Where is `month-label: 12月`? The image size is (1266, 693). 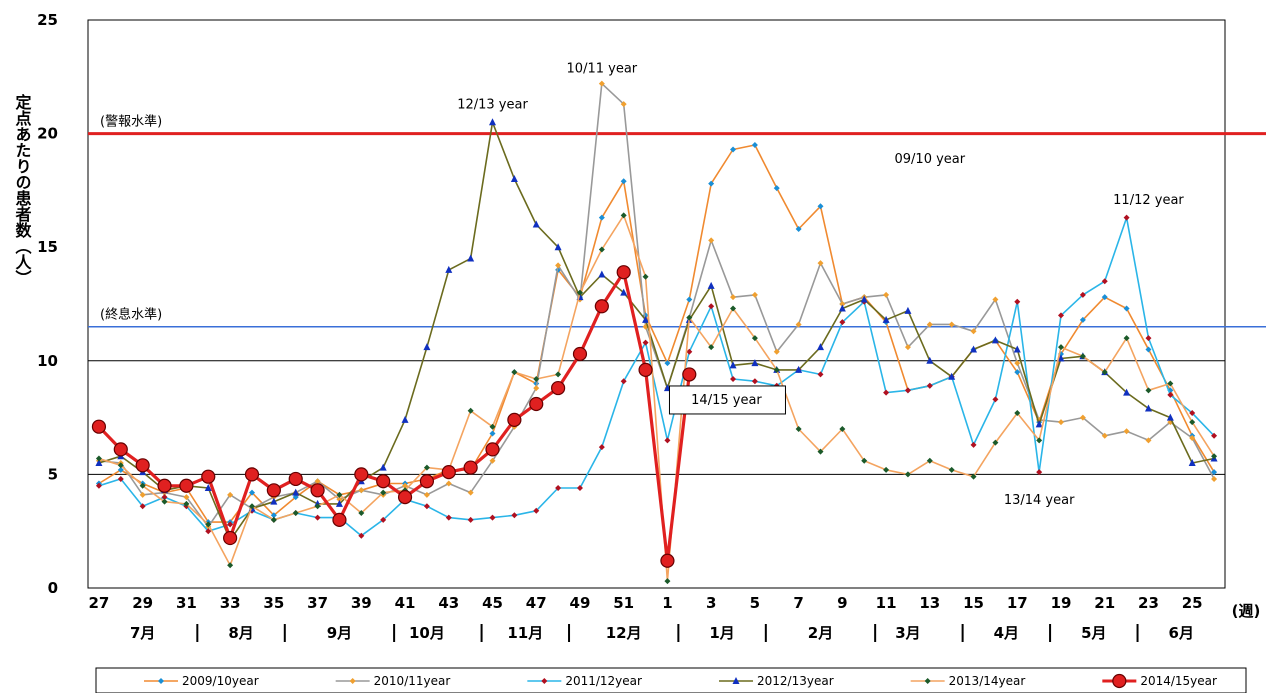 month-label: 12月 is located at coordinates (624, 633).